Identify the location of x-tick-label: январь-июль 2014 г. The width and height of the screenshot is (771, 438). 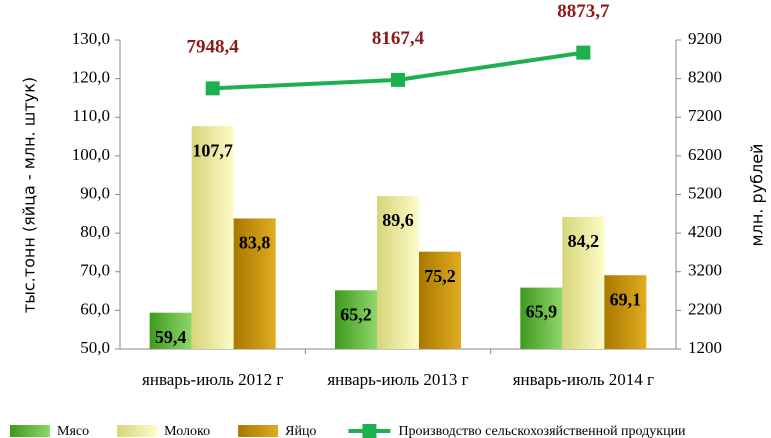
(583, 379).